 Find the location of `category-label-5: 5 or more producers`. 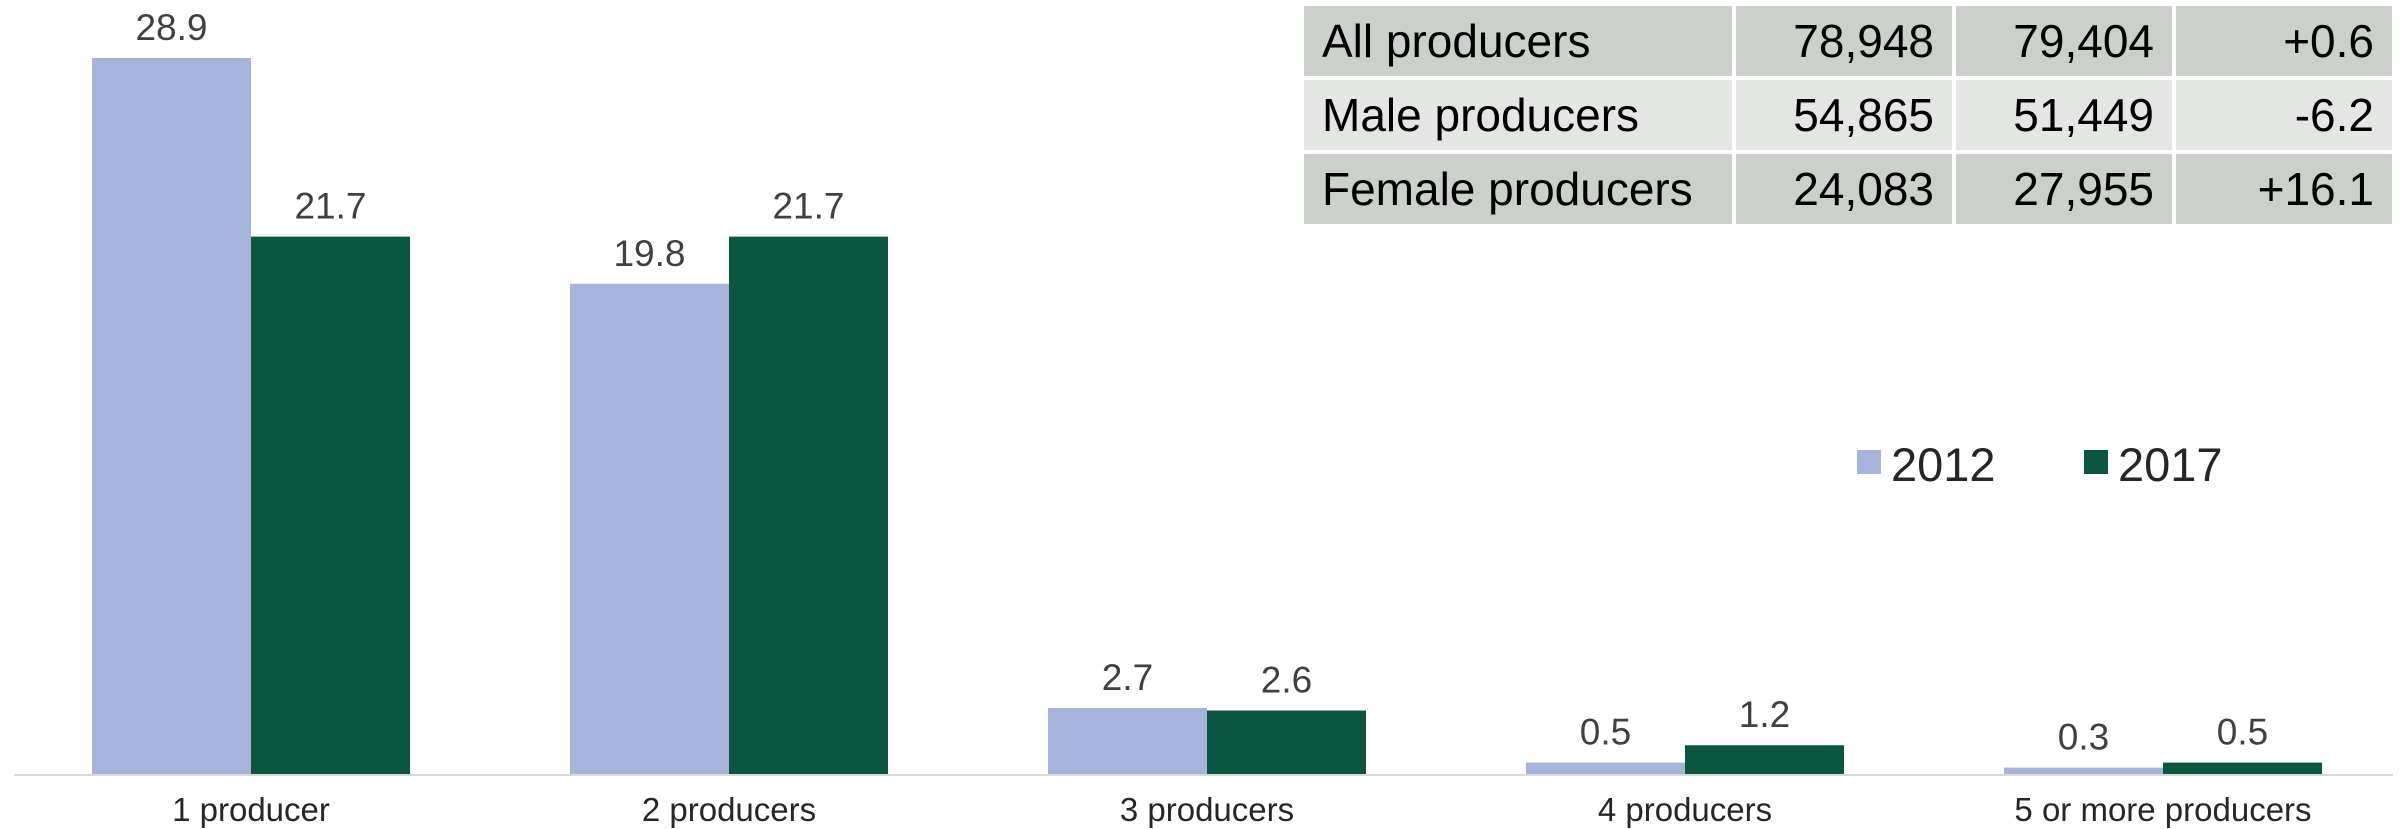

category-label-5: 5 or more producers is located at coordinates (2162, 809).